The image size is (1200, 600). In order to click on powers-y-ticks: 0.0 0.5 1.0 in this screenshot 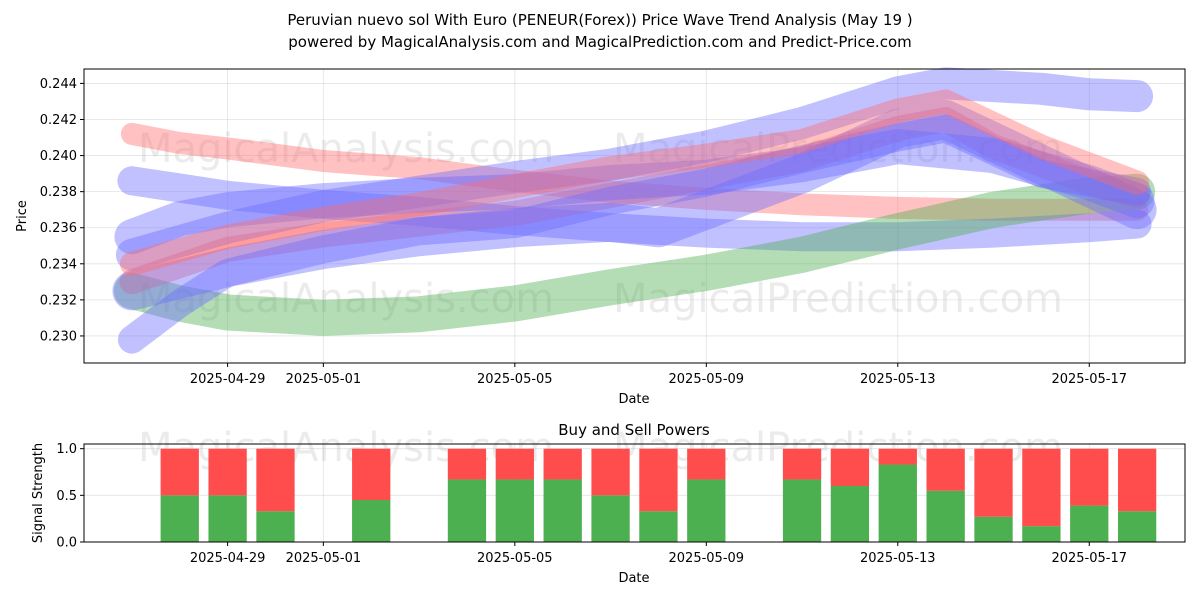, I will do `click(70, 496)`.